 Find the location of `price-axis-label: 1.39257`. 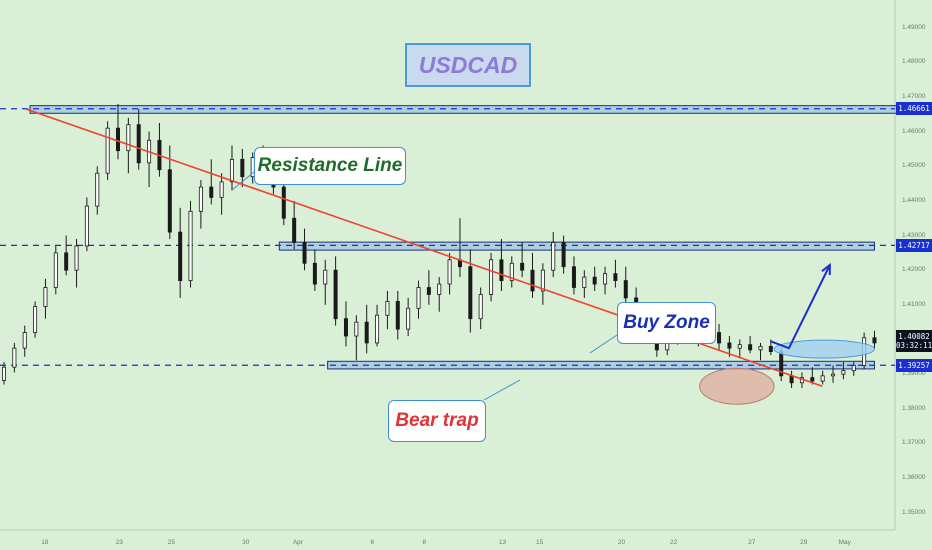

price-axis-label: 1.39257 is located at coordinates (914, 365).